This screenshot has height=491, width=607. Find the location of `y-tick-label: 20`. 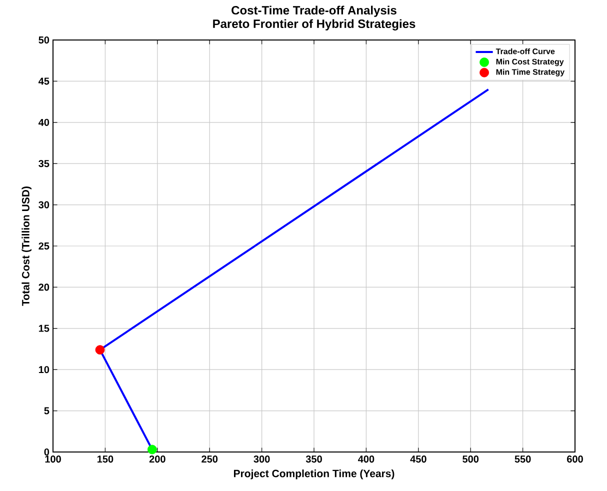

y-tick-label: 20 is located at coordinates (44, 287).